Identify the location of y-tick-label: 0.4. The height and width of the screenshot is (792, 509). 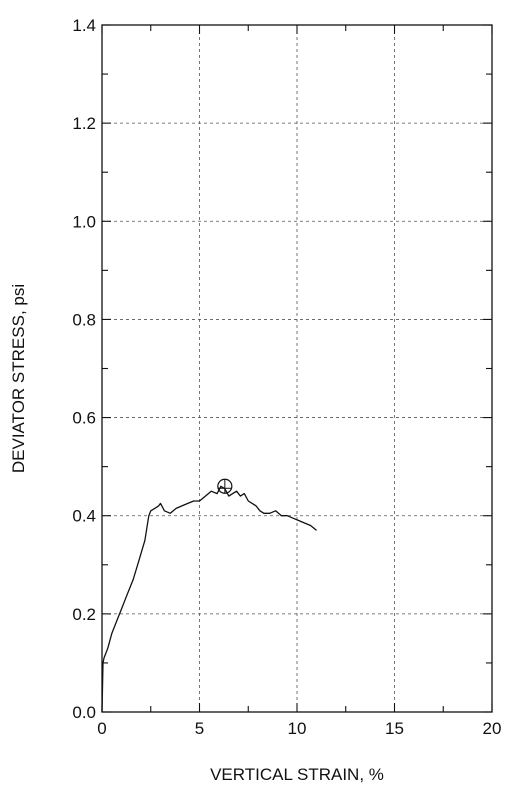
(84, 516).